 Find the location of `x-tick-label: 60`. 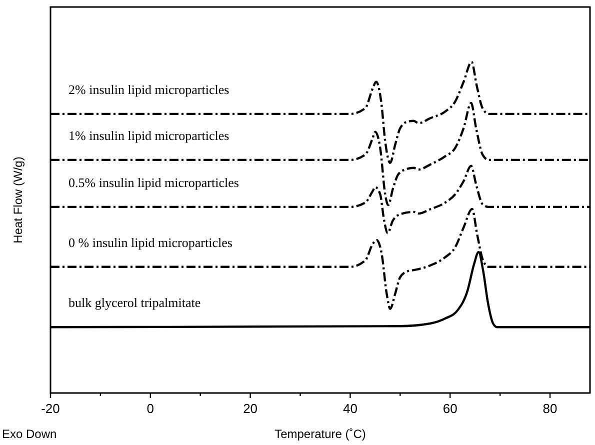

x-tick-label: 60 is located at coordinates (450, 408).